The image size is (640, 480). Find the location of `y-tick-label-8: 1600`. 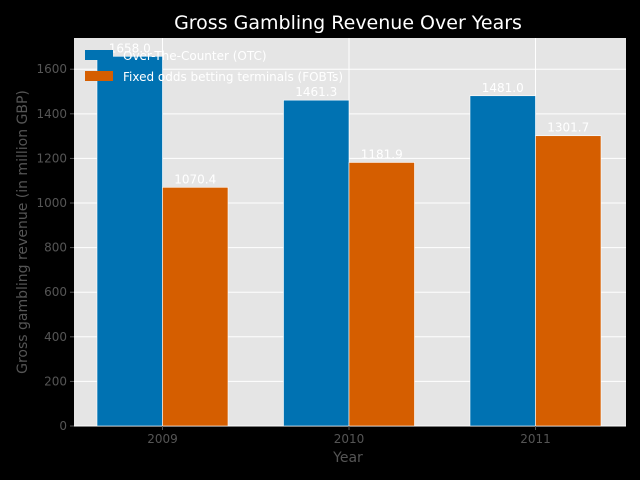

y-tick-label-8: 1600 is located at coordinates (51, 69).